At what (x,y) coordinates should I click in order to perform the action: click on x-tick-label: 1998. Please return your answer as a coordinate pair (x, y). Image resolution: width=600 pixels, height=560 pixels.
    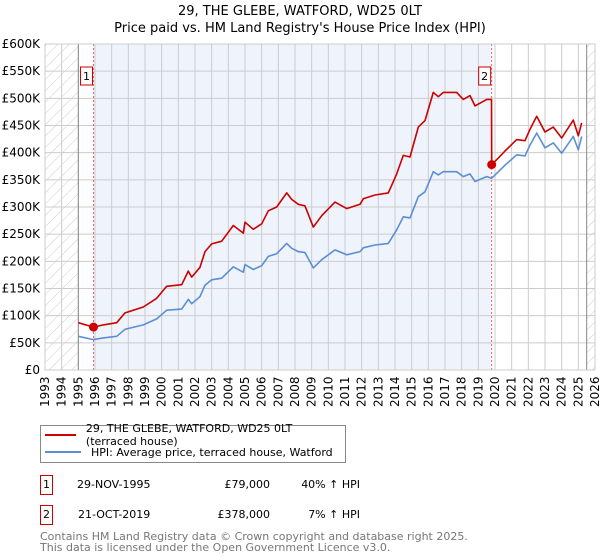
    Looking at the image, I should click on (128, 391).